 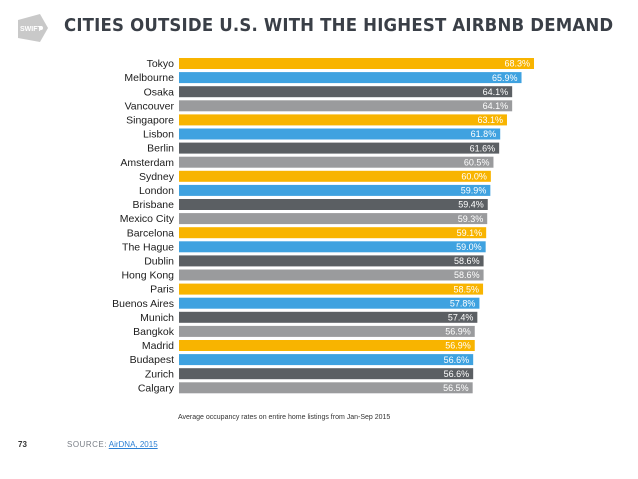 I want to click on bar-value-label: 68.3%, so click(x=517, y=64).